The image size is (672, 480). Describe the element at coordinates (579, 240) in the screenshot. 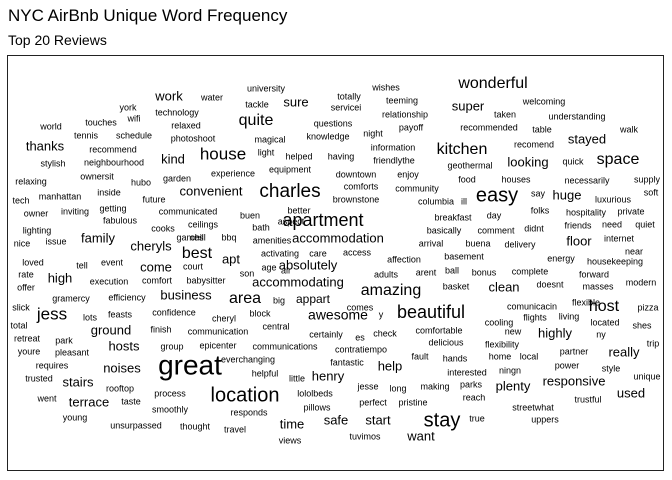

I see `word-floor: floor` at that location.